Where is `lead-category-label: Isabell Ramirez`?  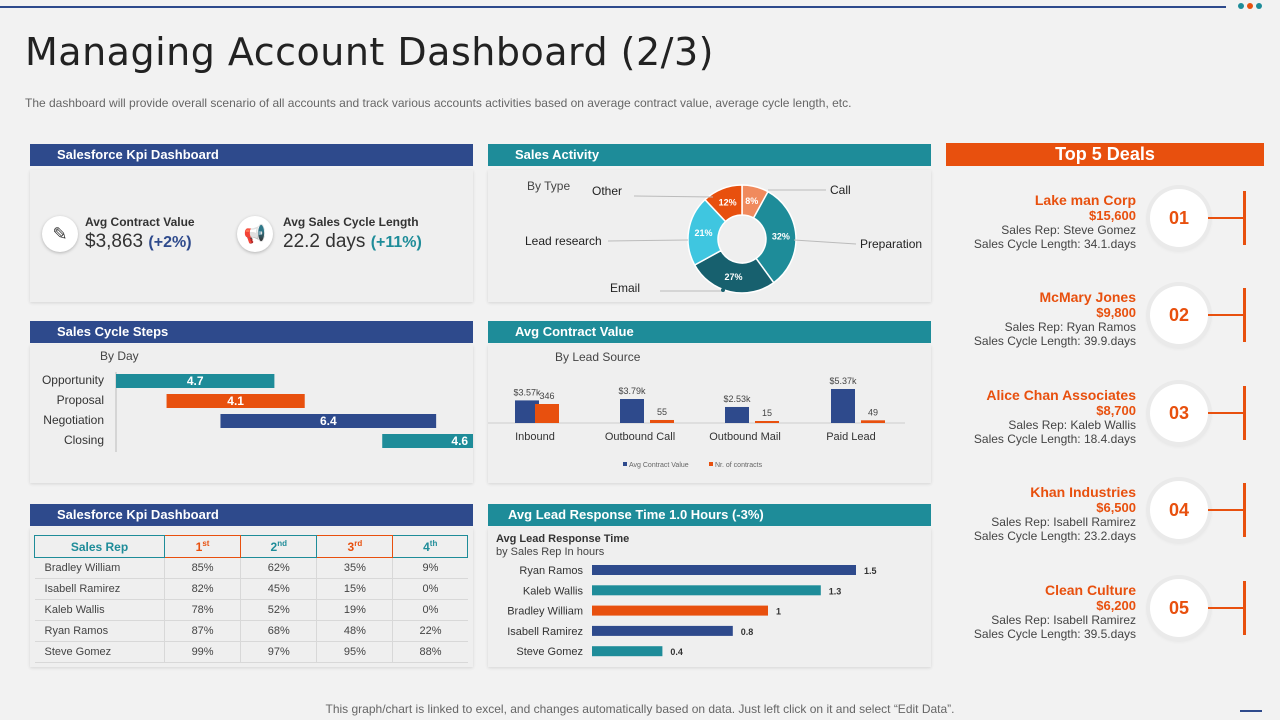
lead-category-label: Isabell Ramirez is located at coordinates (545, 632).